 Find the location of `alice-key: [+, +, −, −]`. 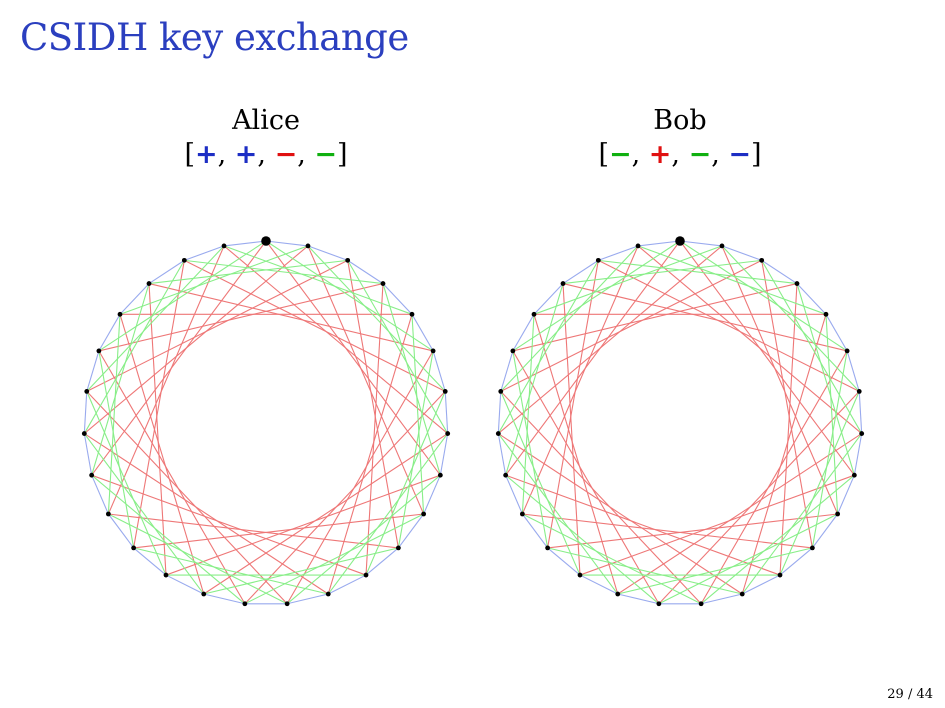

alice-key: [+, +, −, −] is located at coordinates (266, 154).